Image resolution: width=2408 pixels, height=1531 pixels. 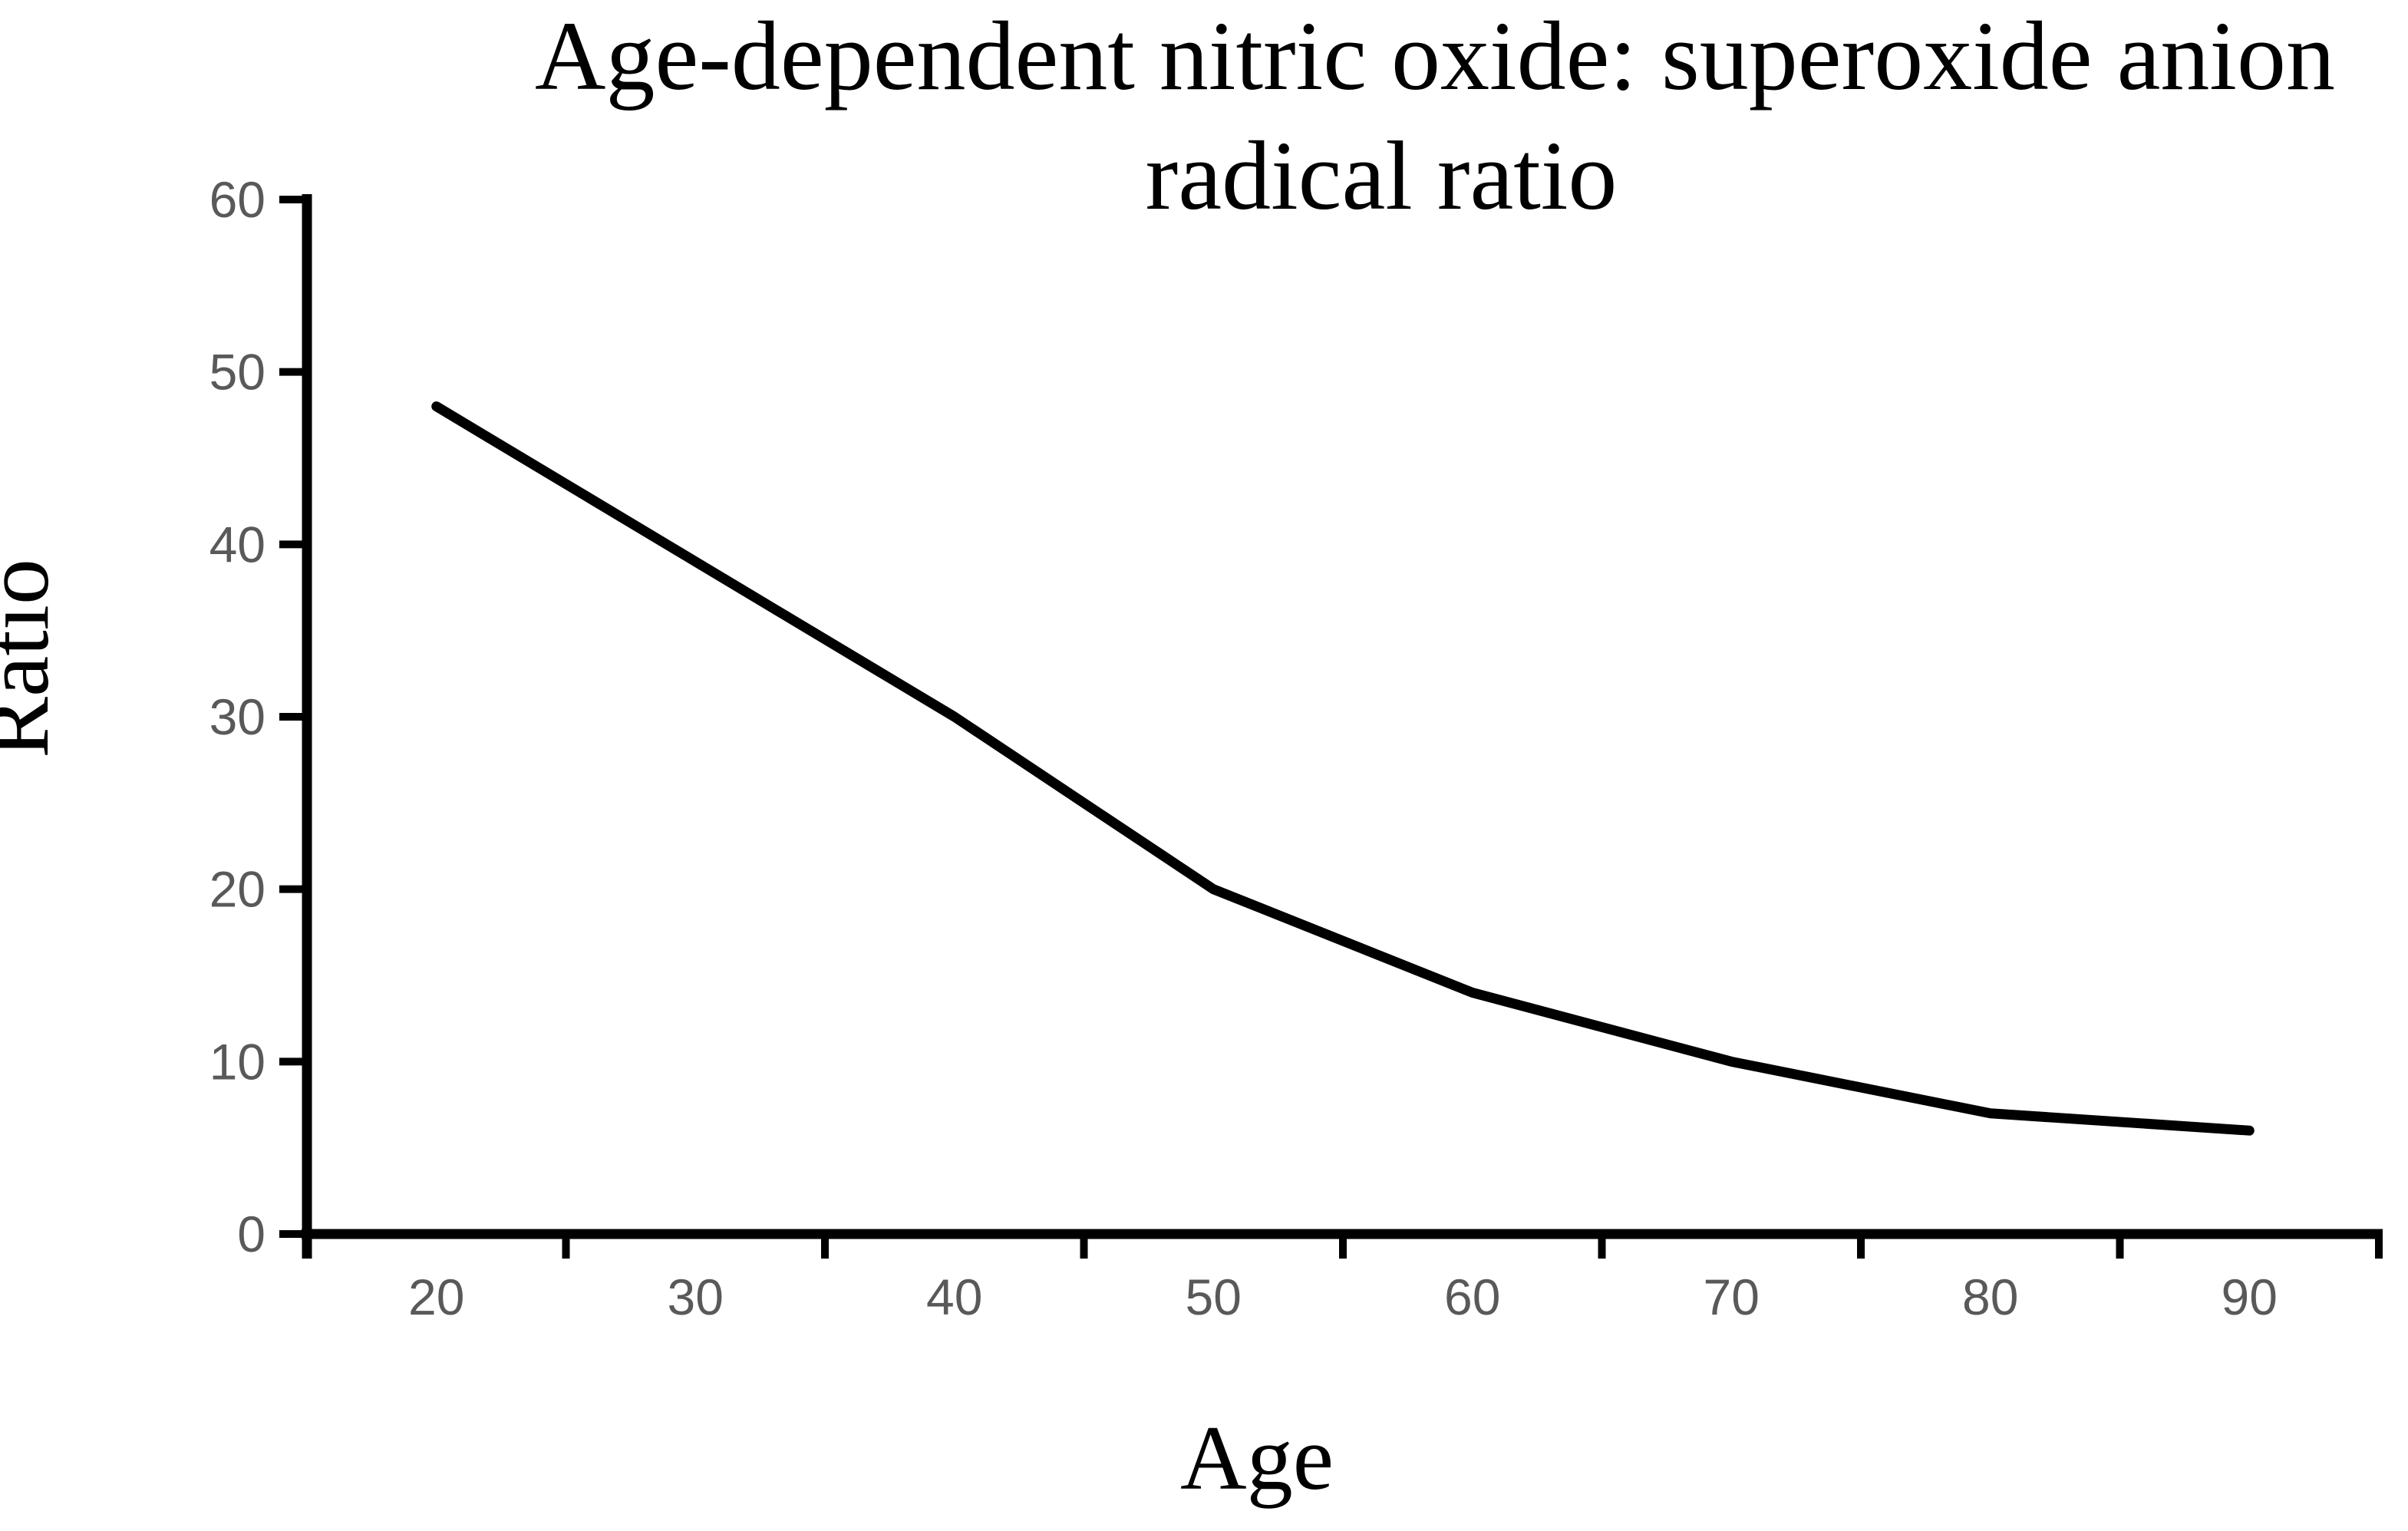 I want to click on y-tick-label: 50, so click(x=237, y=372).